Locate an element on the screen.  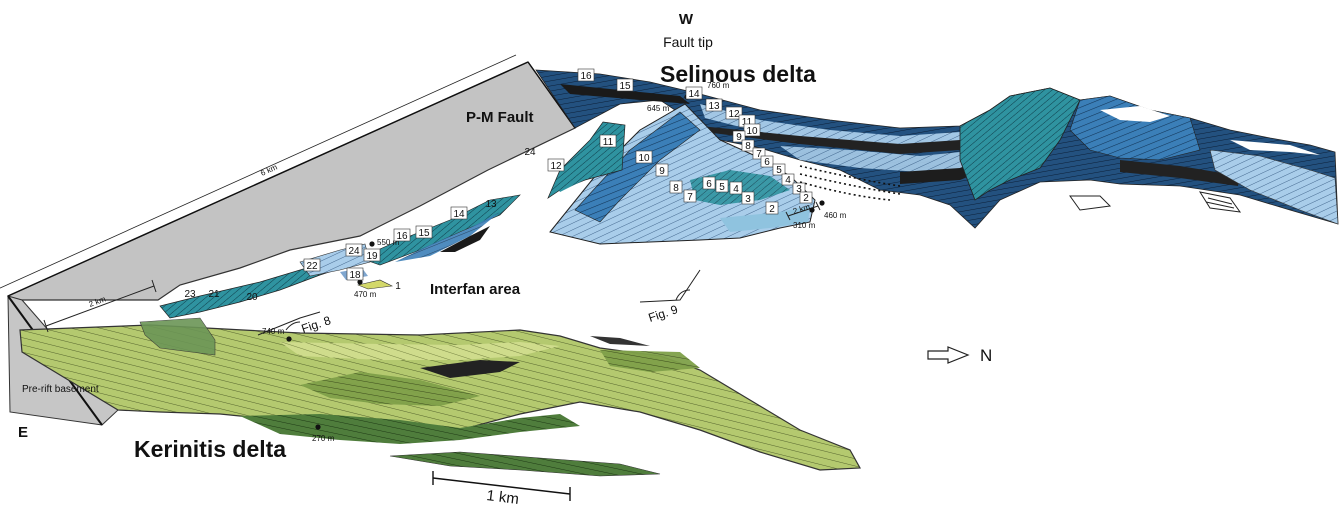
svg-text: 11 is located at coordinates (747, 122).